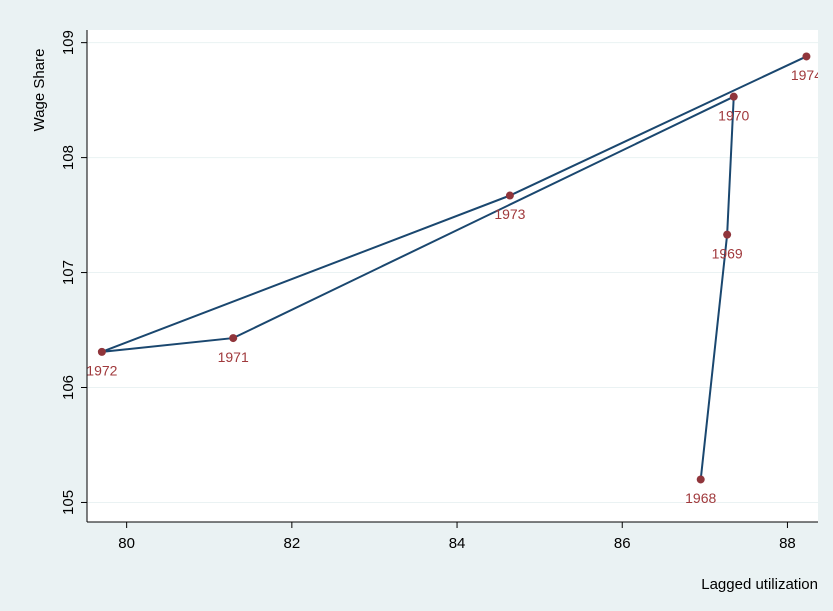  I want to click on y-tick-label: 105, so click(68, 502).